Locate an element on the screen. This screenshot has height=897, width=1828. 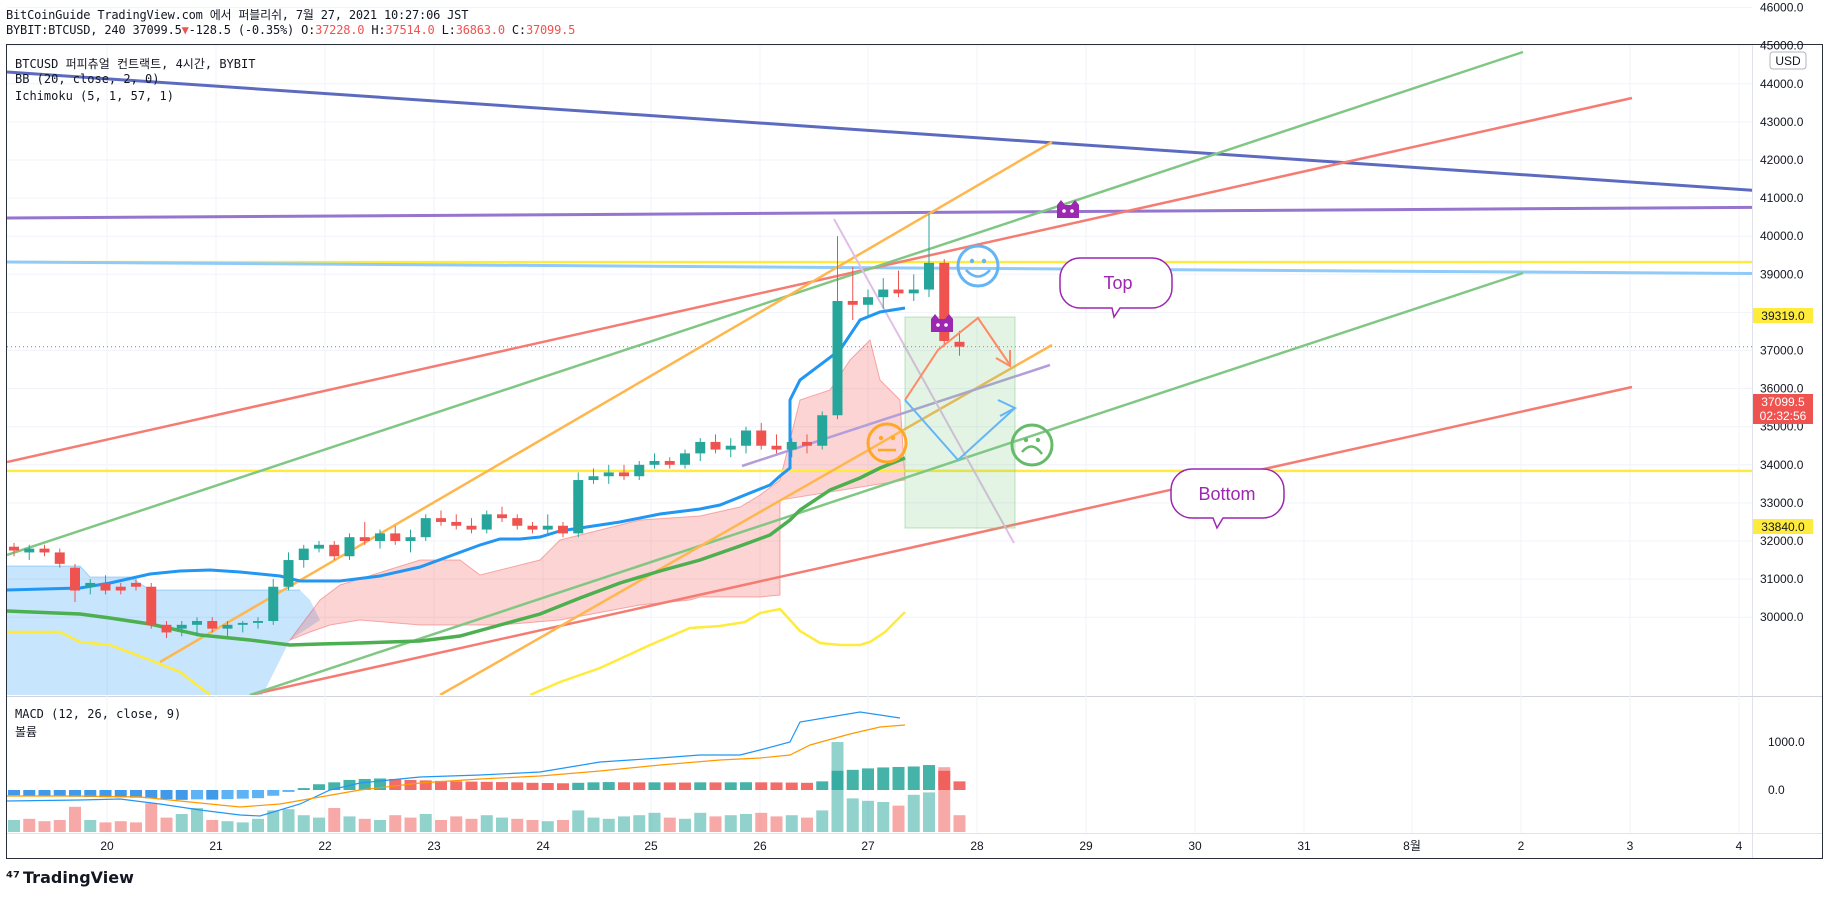
top-bubble-label: Top is located at coordinates (1117, 283).